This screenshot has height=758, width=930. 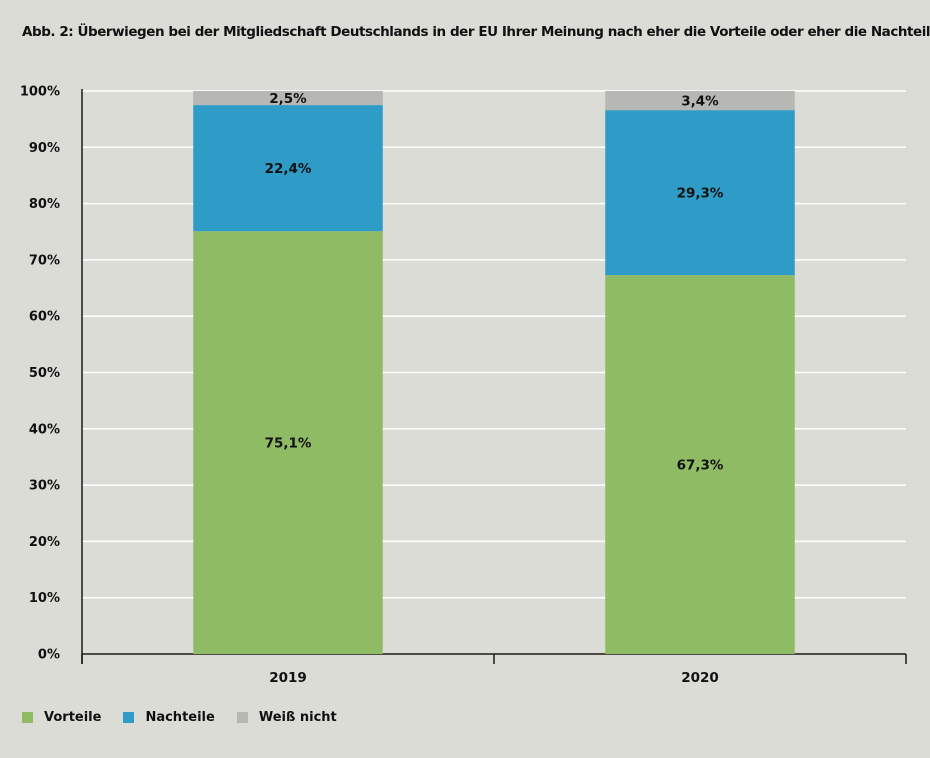 I want to click on data-label: 29,3%, so click(x=700, y=194).